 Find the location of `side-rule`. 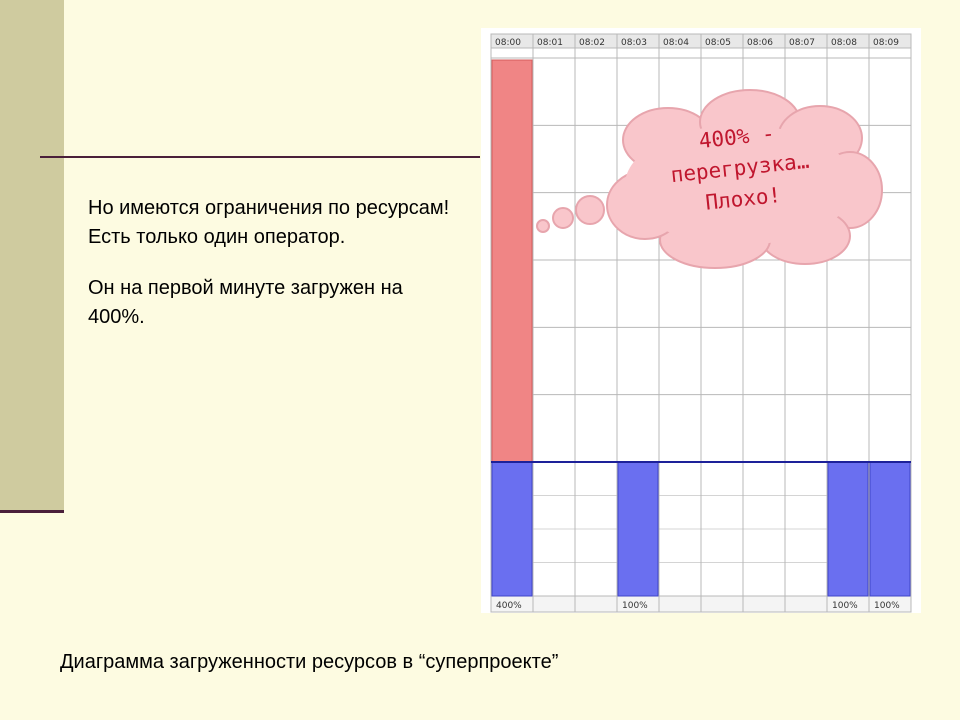

side-rule is located at coordinates (32, 511).